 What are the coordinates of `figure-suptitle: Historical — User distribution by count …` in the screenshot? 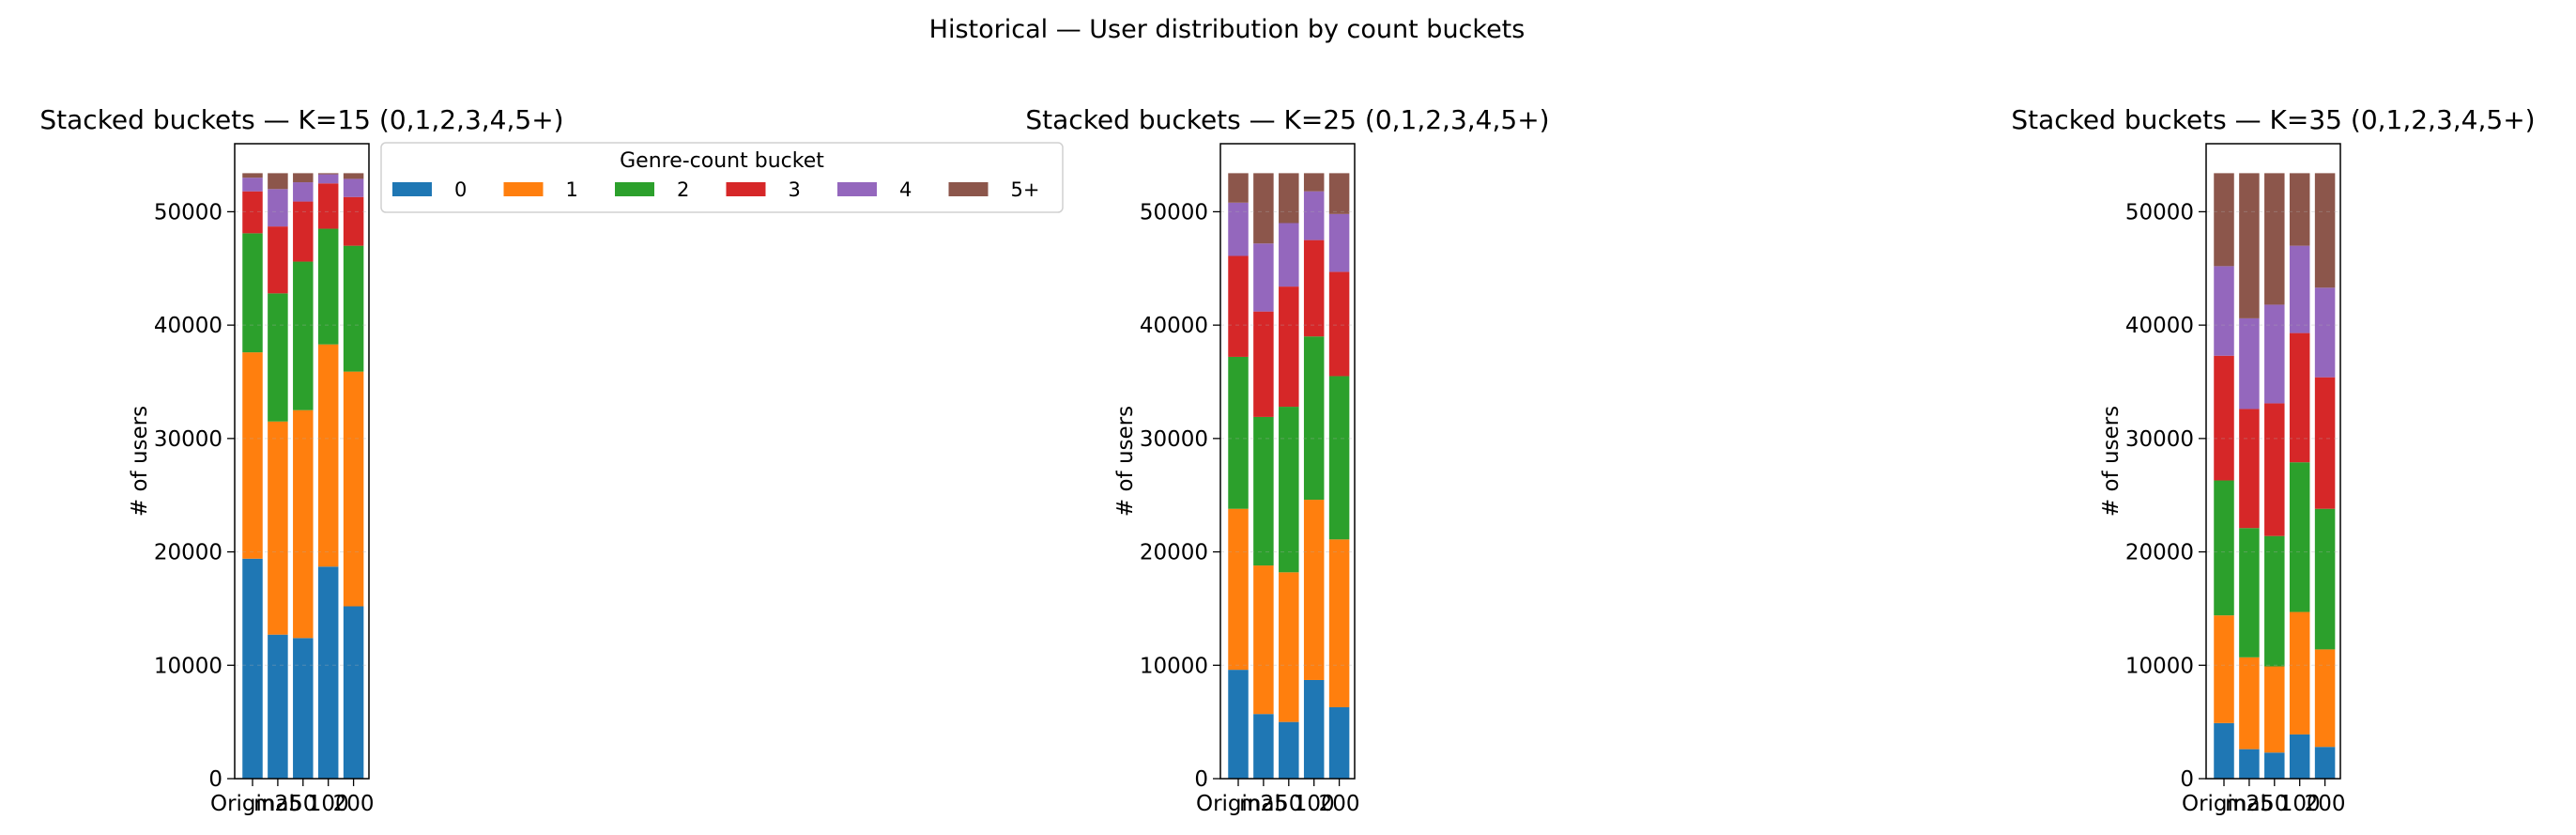 It's located at (1227, 29).